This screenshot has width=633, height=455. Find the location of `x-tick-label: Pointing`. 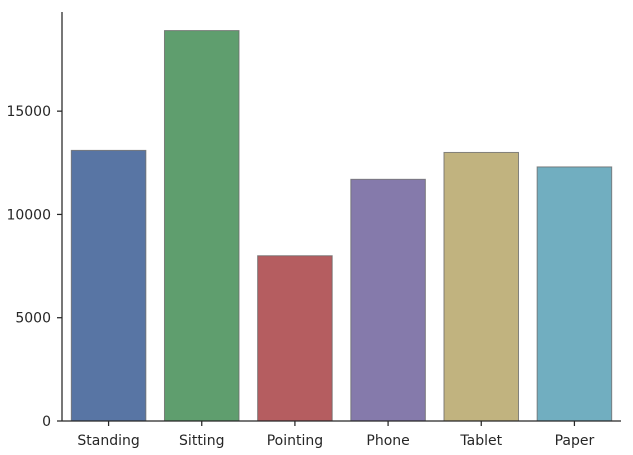

x-tick-label: Pointing is located at coordinates (295, 441).